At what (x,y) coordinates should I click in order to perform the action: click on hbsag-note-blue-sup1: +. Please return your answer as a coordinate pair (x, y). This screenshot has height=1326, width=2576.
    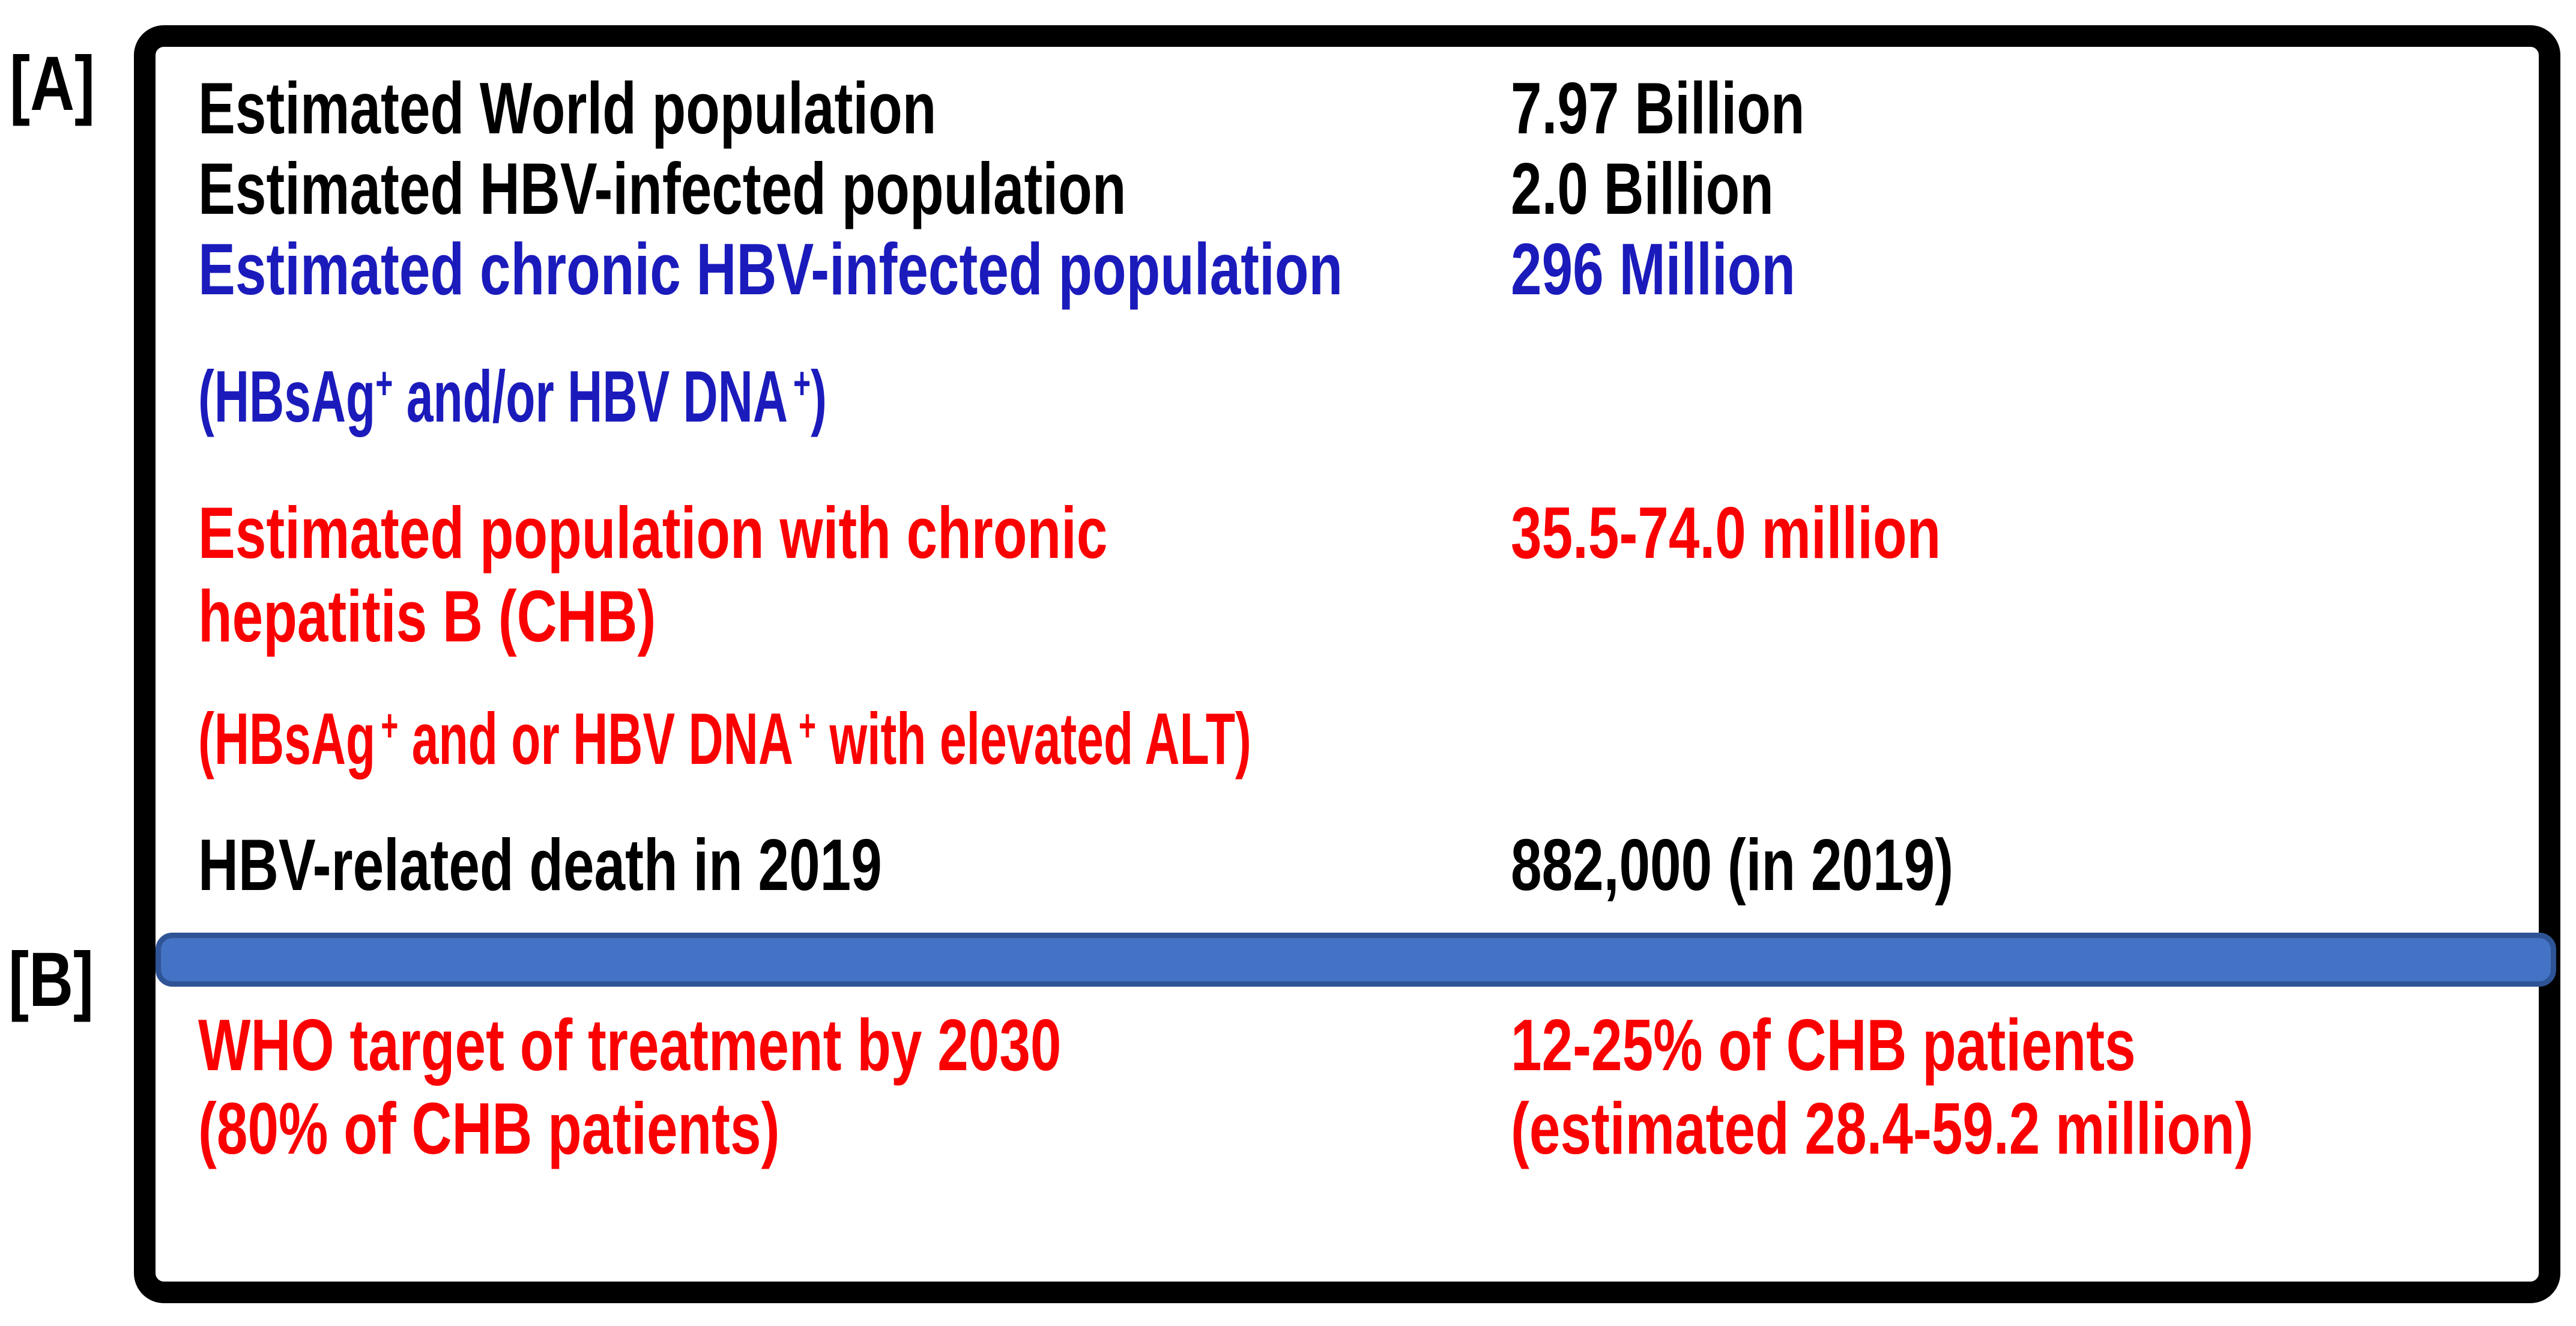
    Looking at the image, I should click on (384, 384).